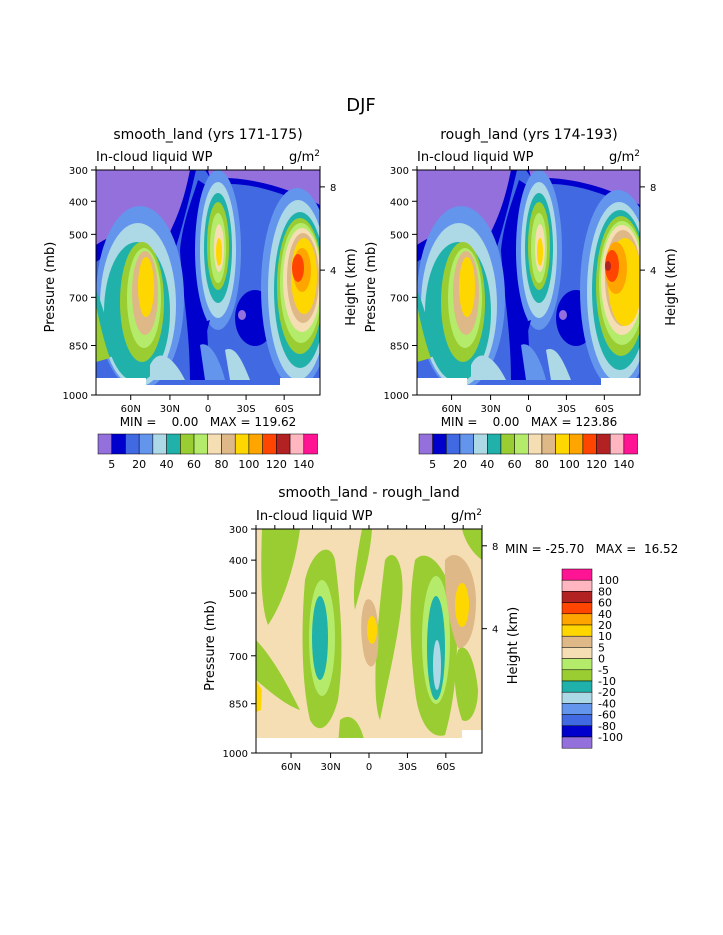  I want to click on y-axis-label: Pressure (mb), so click(210, 645).